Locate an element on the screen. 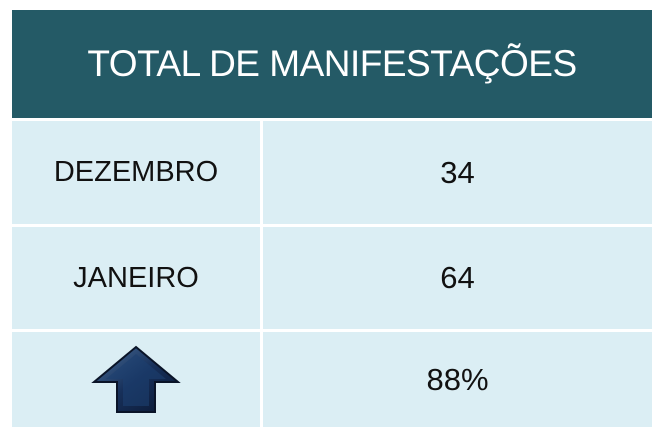 This screenshot has height=427, width=654. row-value: 64 is located at coordinates (457, 278).